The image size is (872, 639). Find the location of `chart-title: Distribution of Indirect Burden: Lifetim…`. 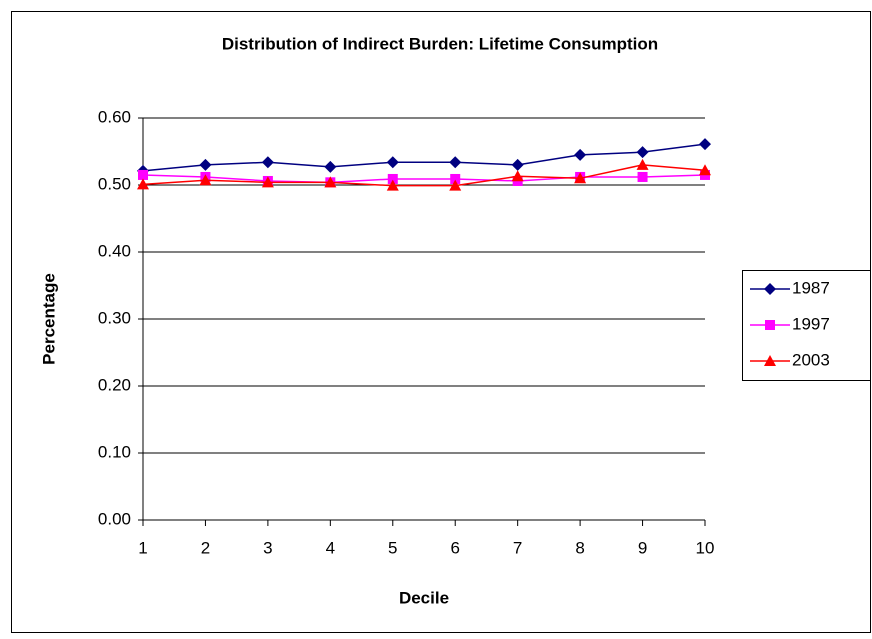

chart-title: Distribution of Indirect Burden: Lifetim… is located at coordinates (440, 43).